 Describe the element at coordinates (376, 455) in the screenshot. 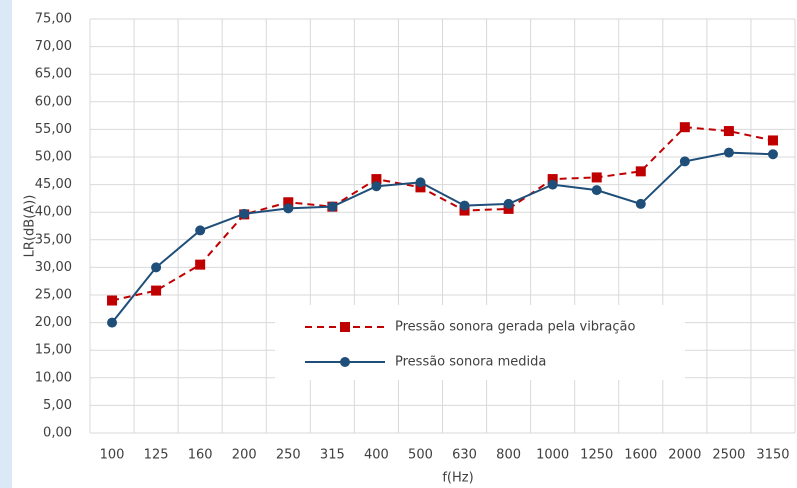

I see `x-tick-label: 400` at that location.